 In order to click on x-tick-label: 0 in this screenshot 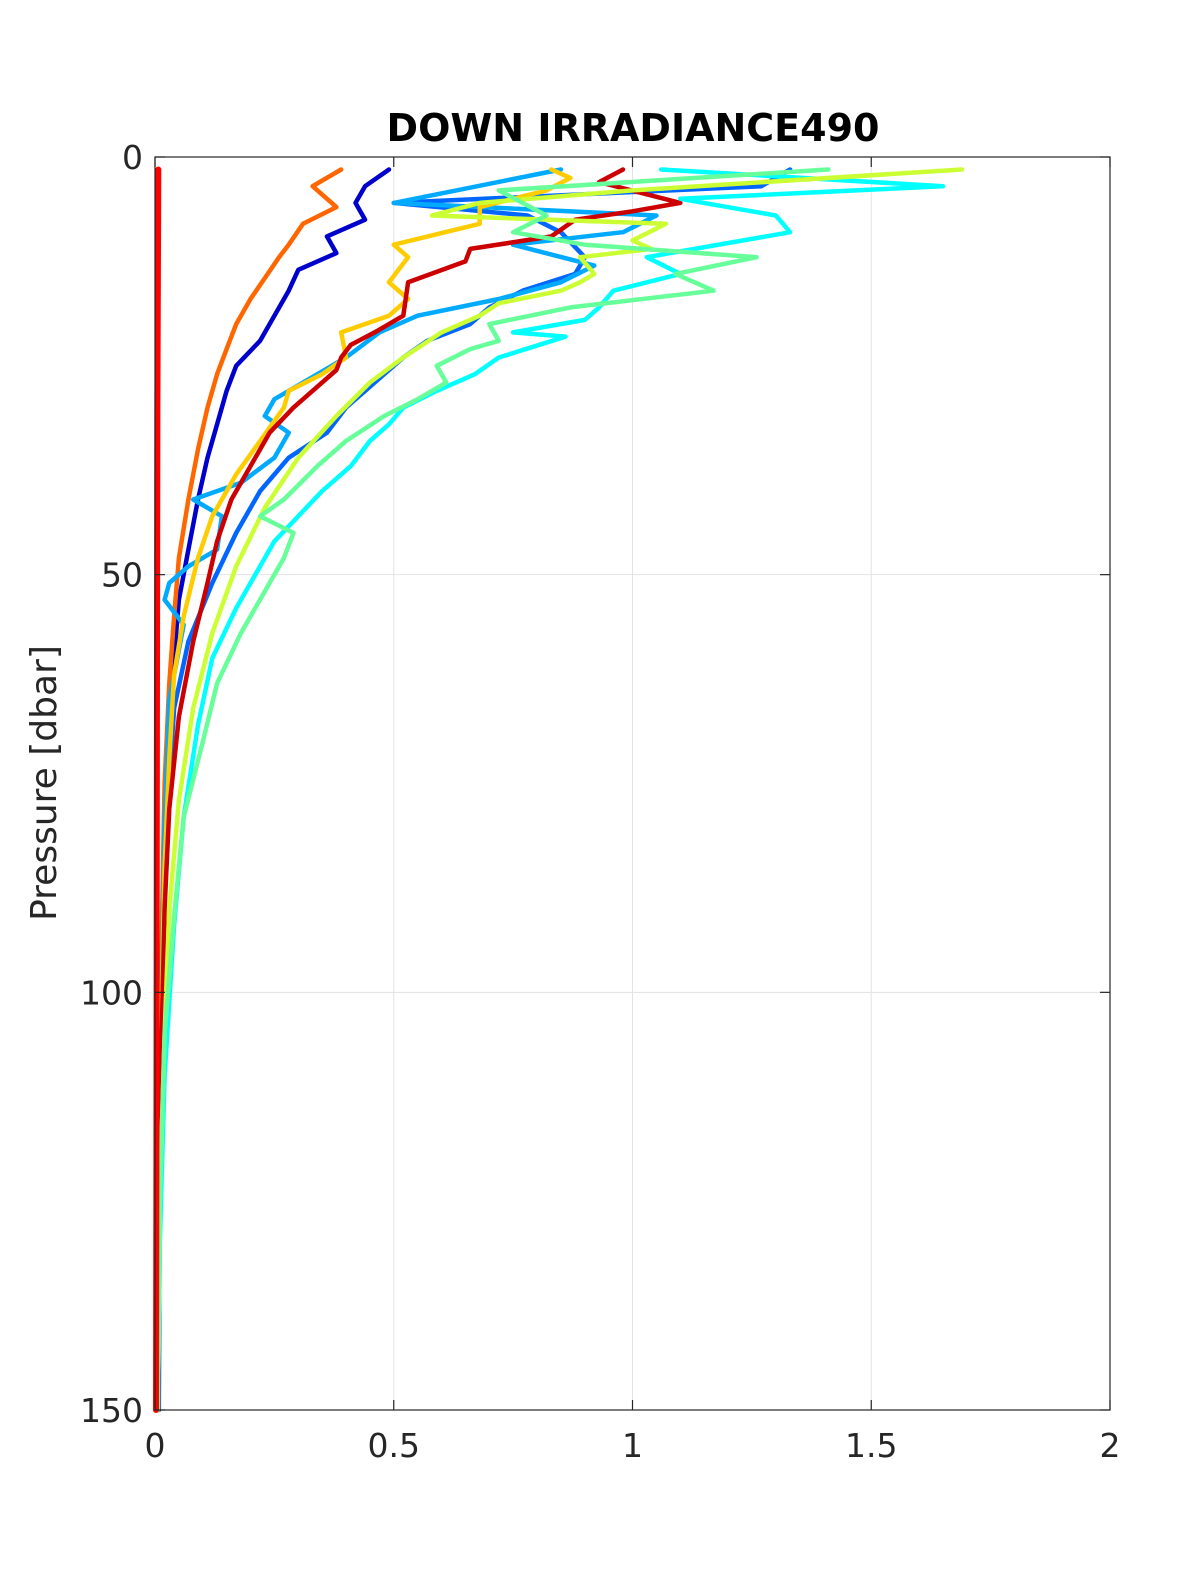, I will do `click(155, 1445)`.